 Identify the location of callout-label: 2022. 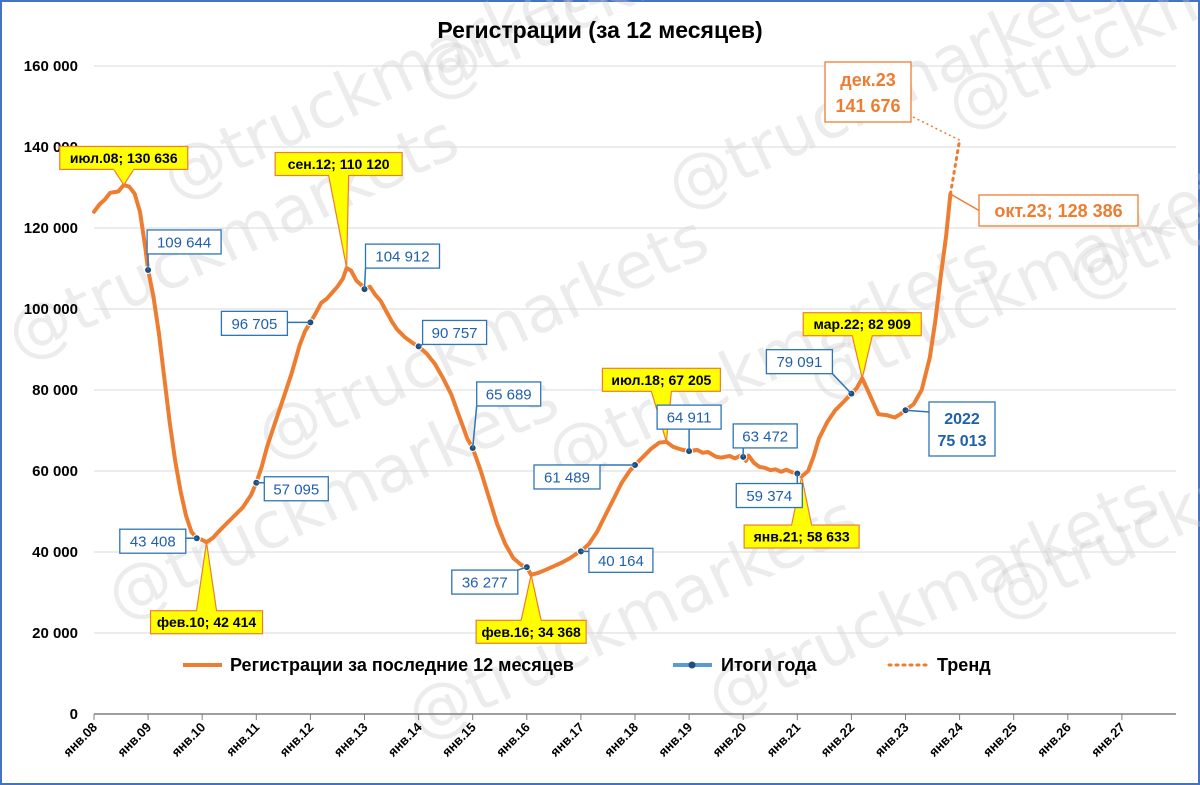
(962, 419).